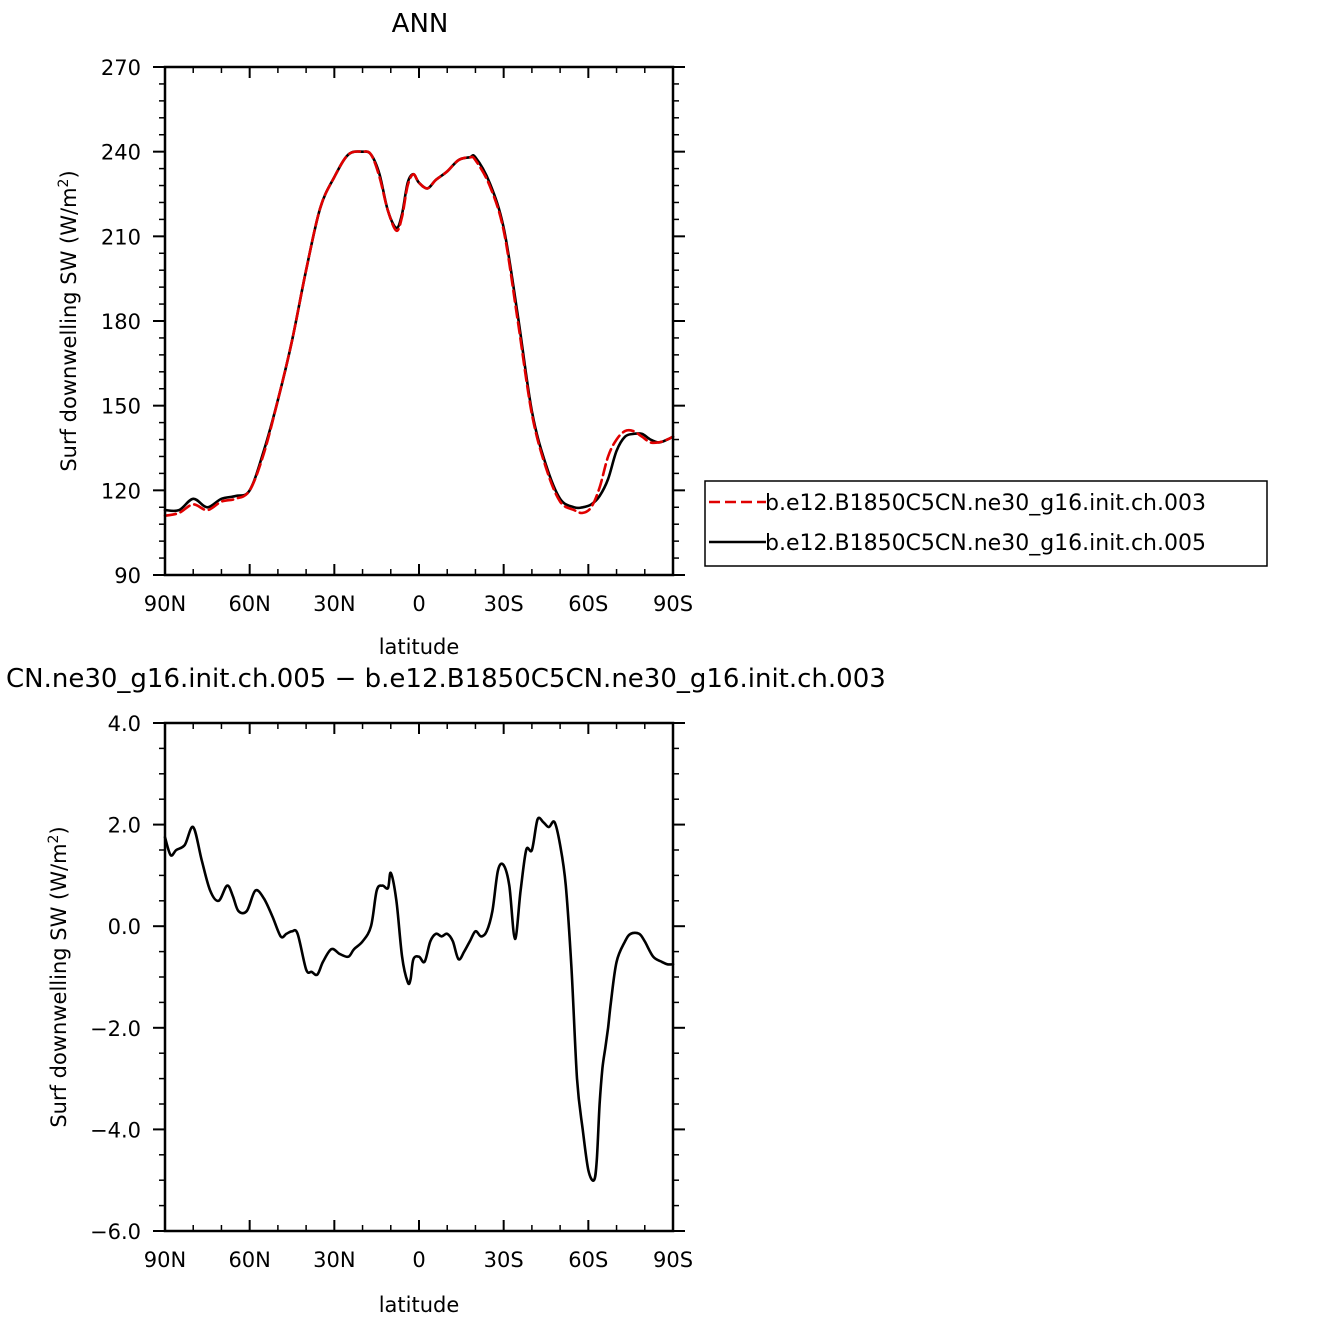 This screenshot has width=1322, height=1325. I want to click on bottom-ytick-label: 0.0, so click(124, 927).